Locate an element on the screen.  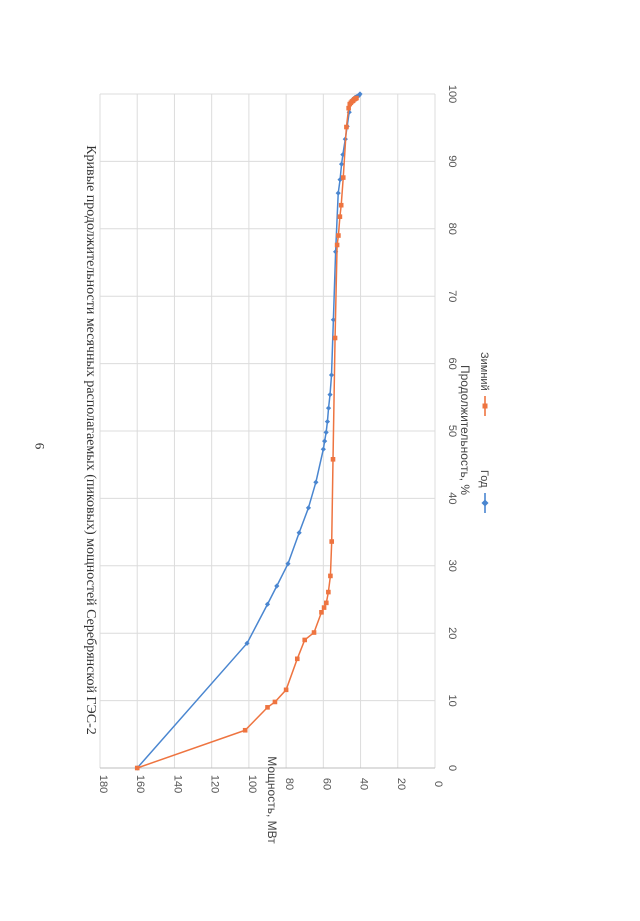
y-tick-label: 80 is located at coordinates (289, 784).